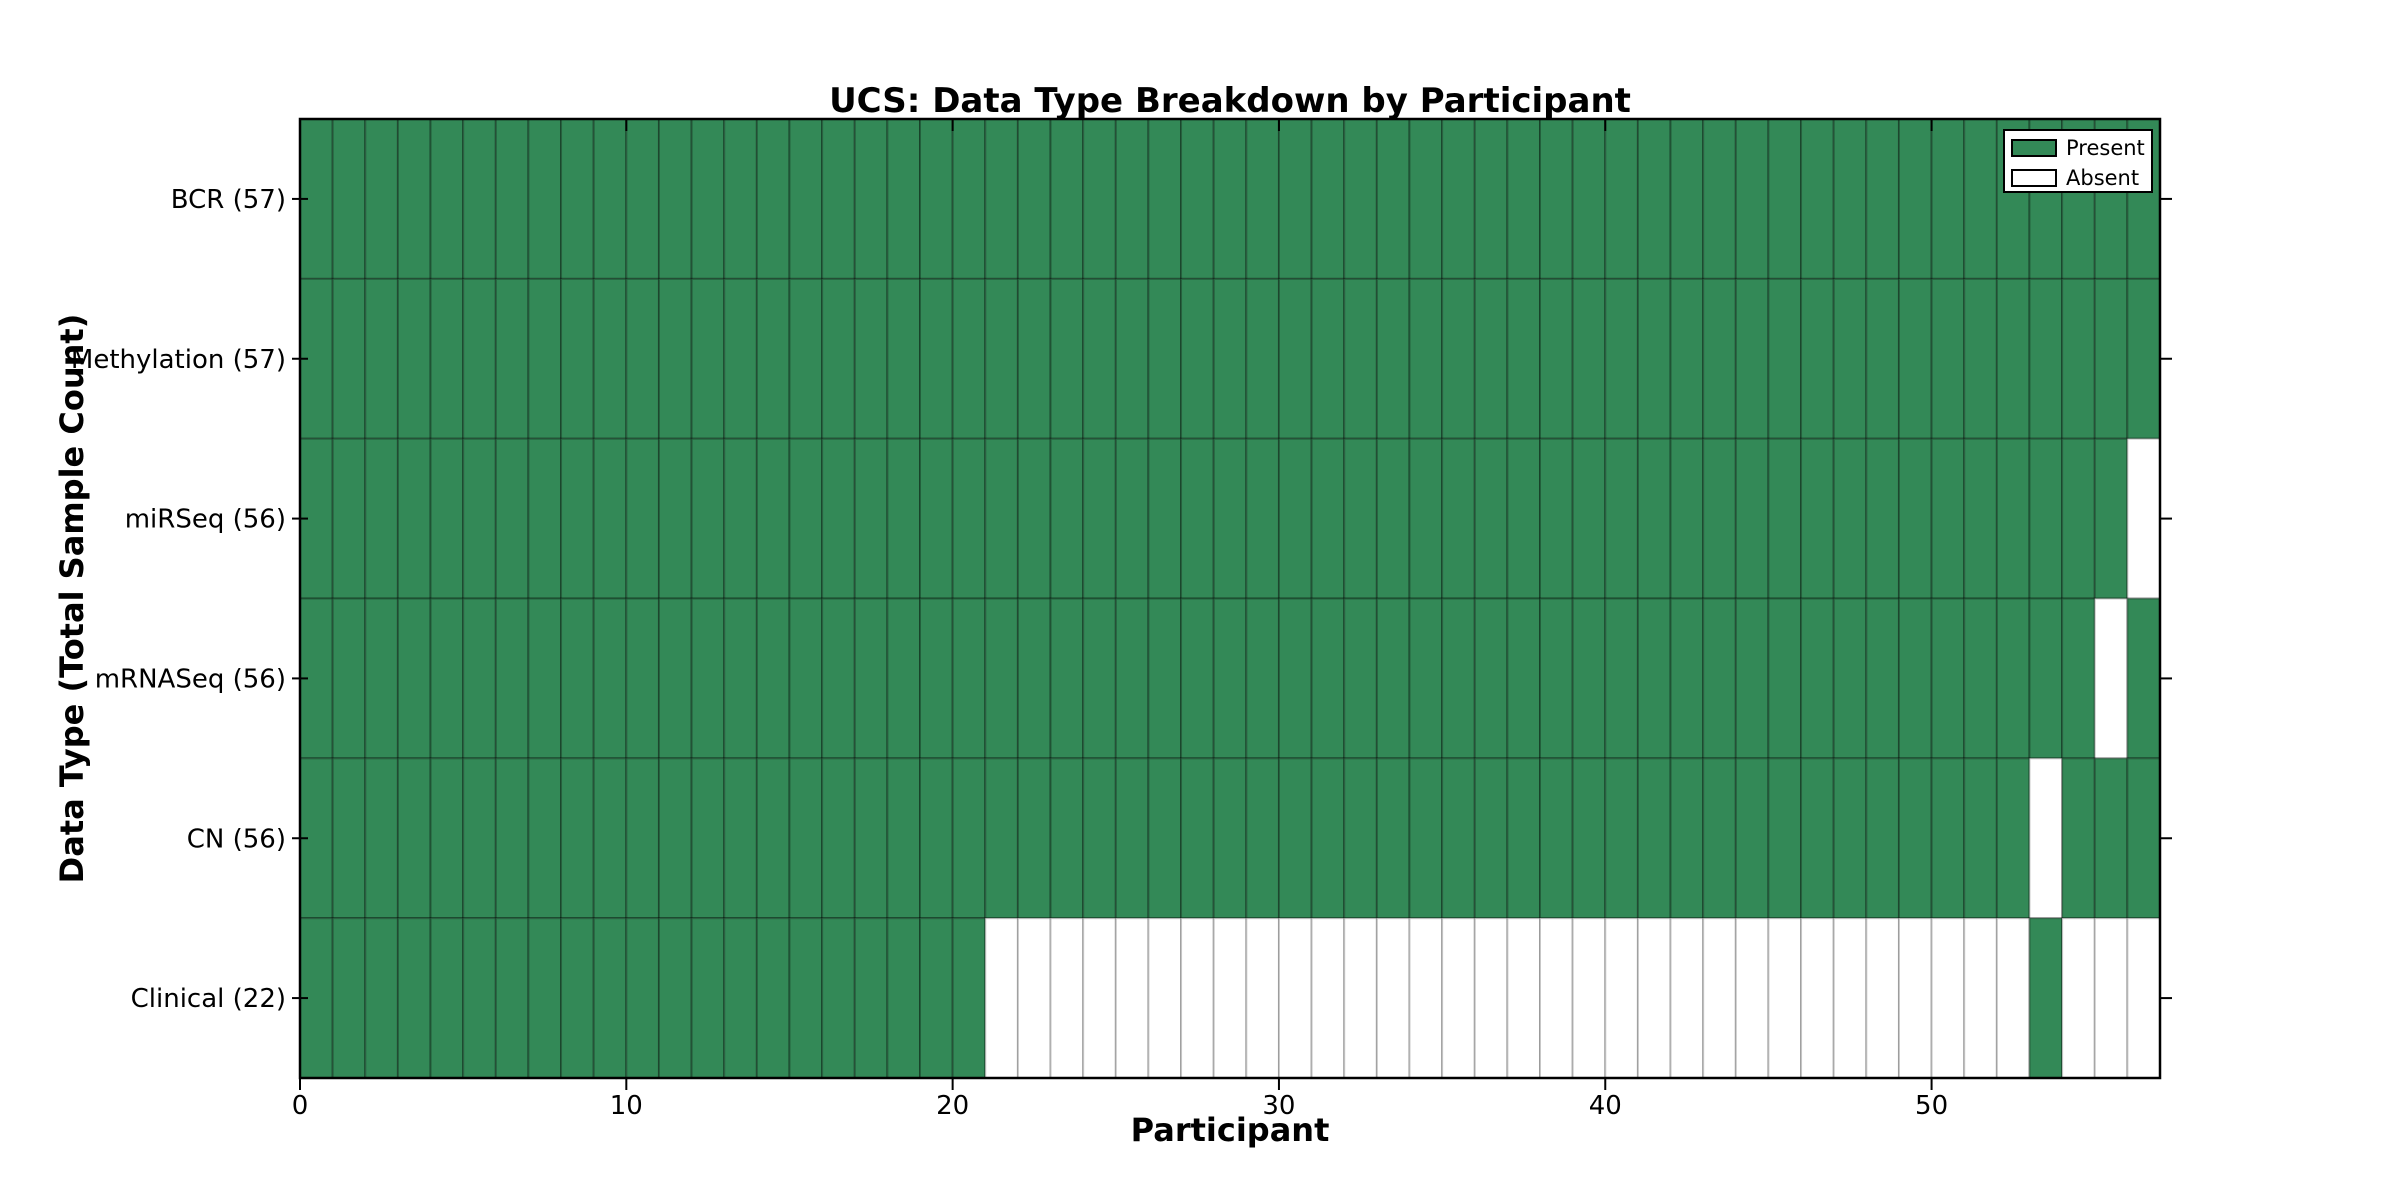 This screenshot has width=2400, height=1200. I want to click on cell-bcr-21-present, so click(1001, 199).